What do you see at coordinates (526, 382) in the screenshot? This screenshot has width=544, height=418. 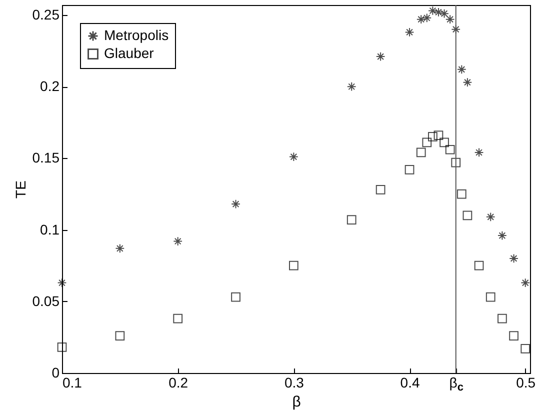 I see `x-tick-label: 0.5` at bounding box center [526, 382].